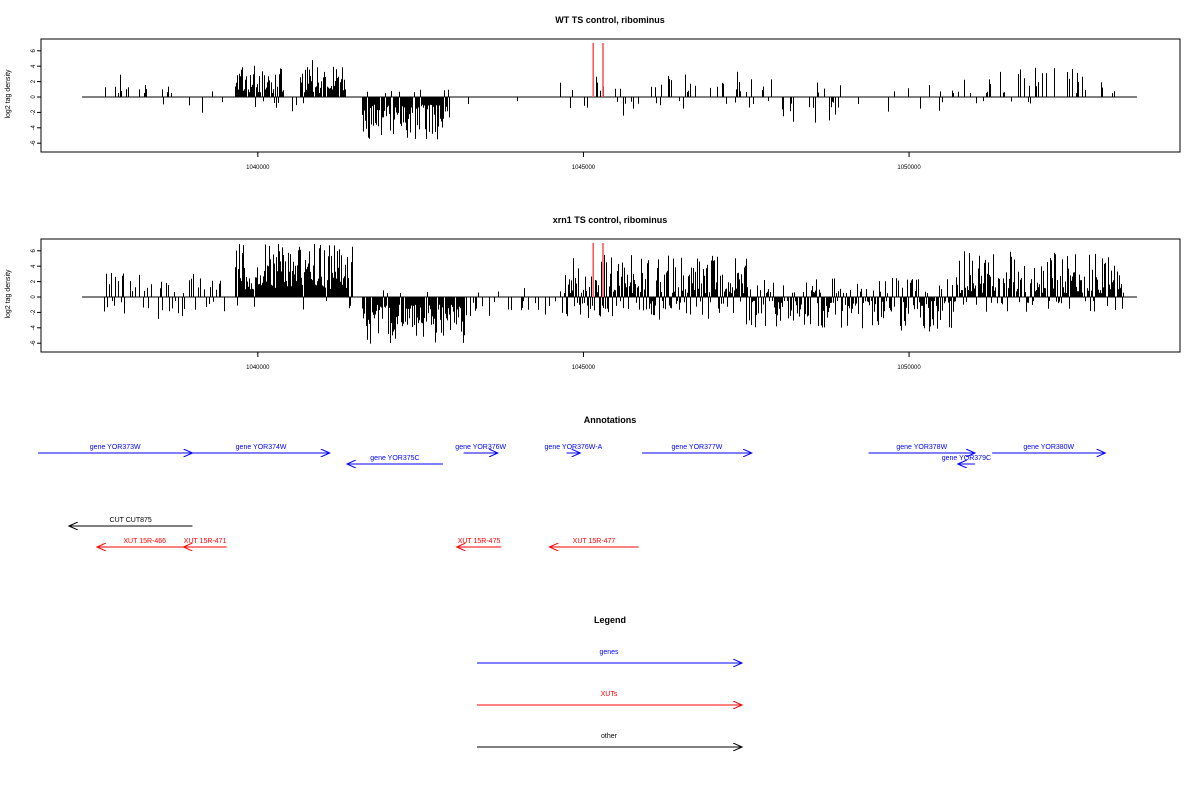 The width and height of the screenshot is (1200, 800). What do you see at coordinates (144, 541) in the screenshot?
I see `annotation-label-10: XUT 15R-466` at bounding box center [144, 541].